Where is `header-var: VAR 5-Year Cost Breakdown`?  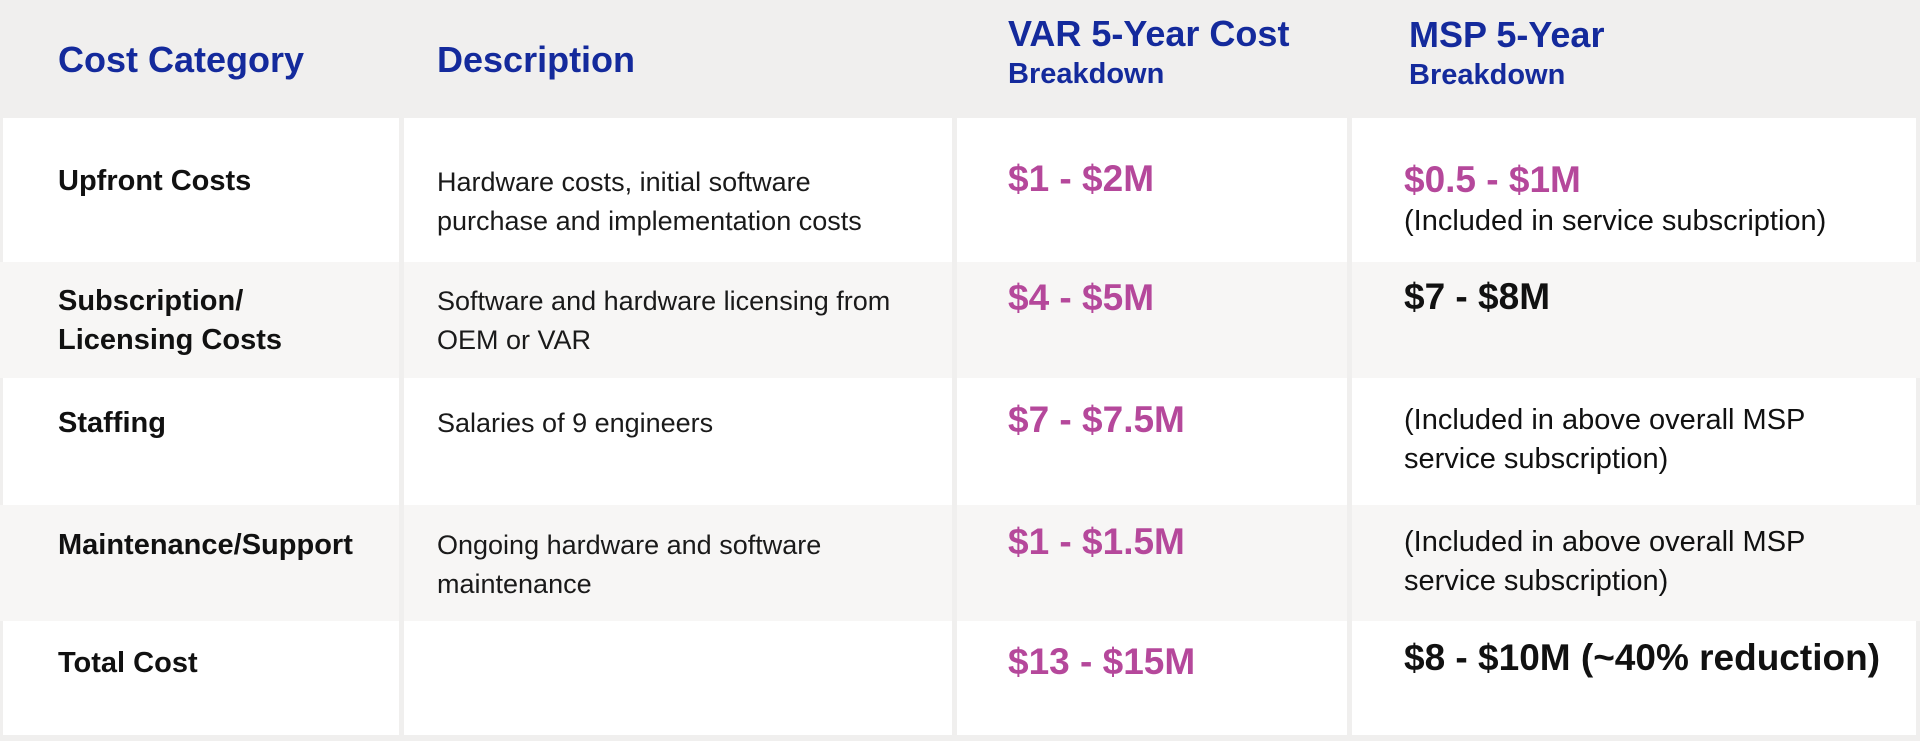
header-var: VAR 5-Year Cost Breakdown is located at coordinates (1148, 54).